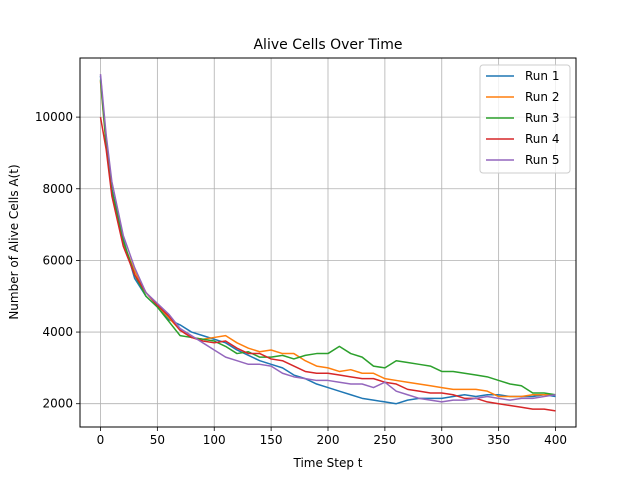 The height and width of the screenshot is (480, 640). Describe the element at coordinates (542, 76) in the screenshot. I see `legend-label: Run 1` at that location.